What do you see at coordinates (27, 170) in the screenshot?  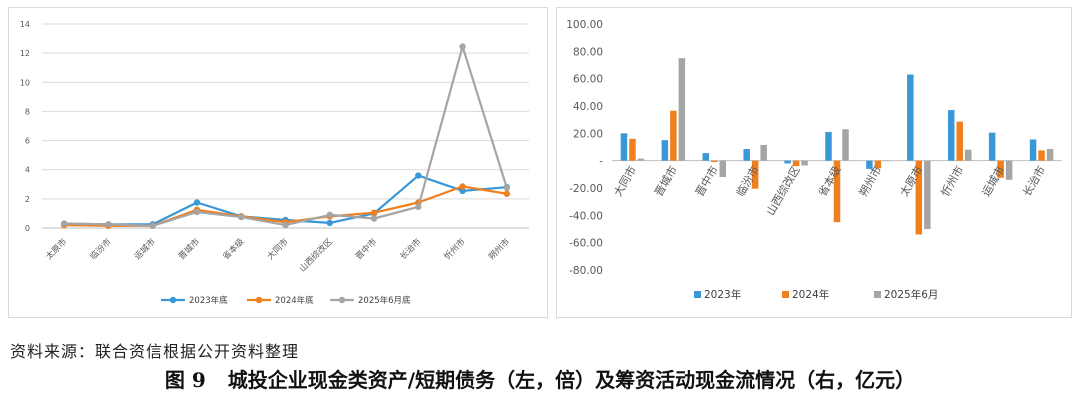 I see `y-tick-label: 4` at bounding box center [27, 170].